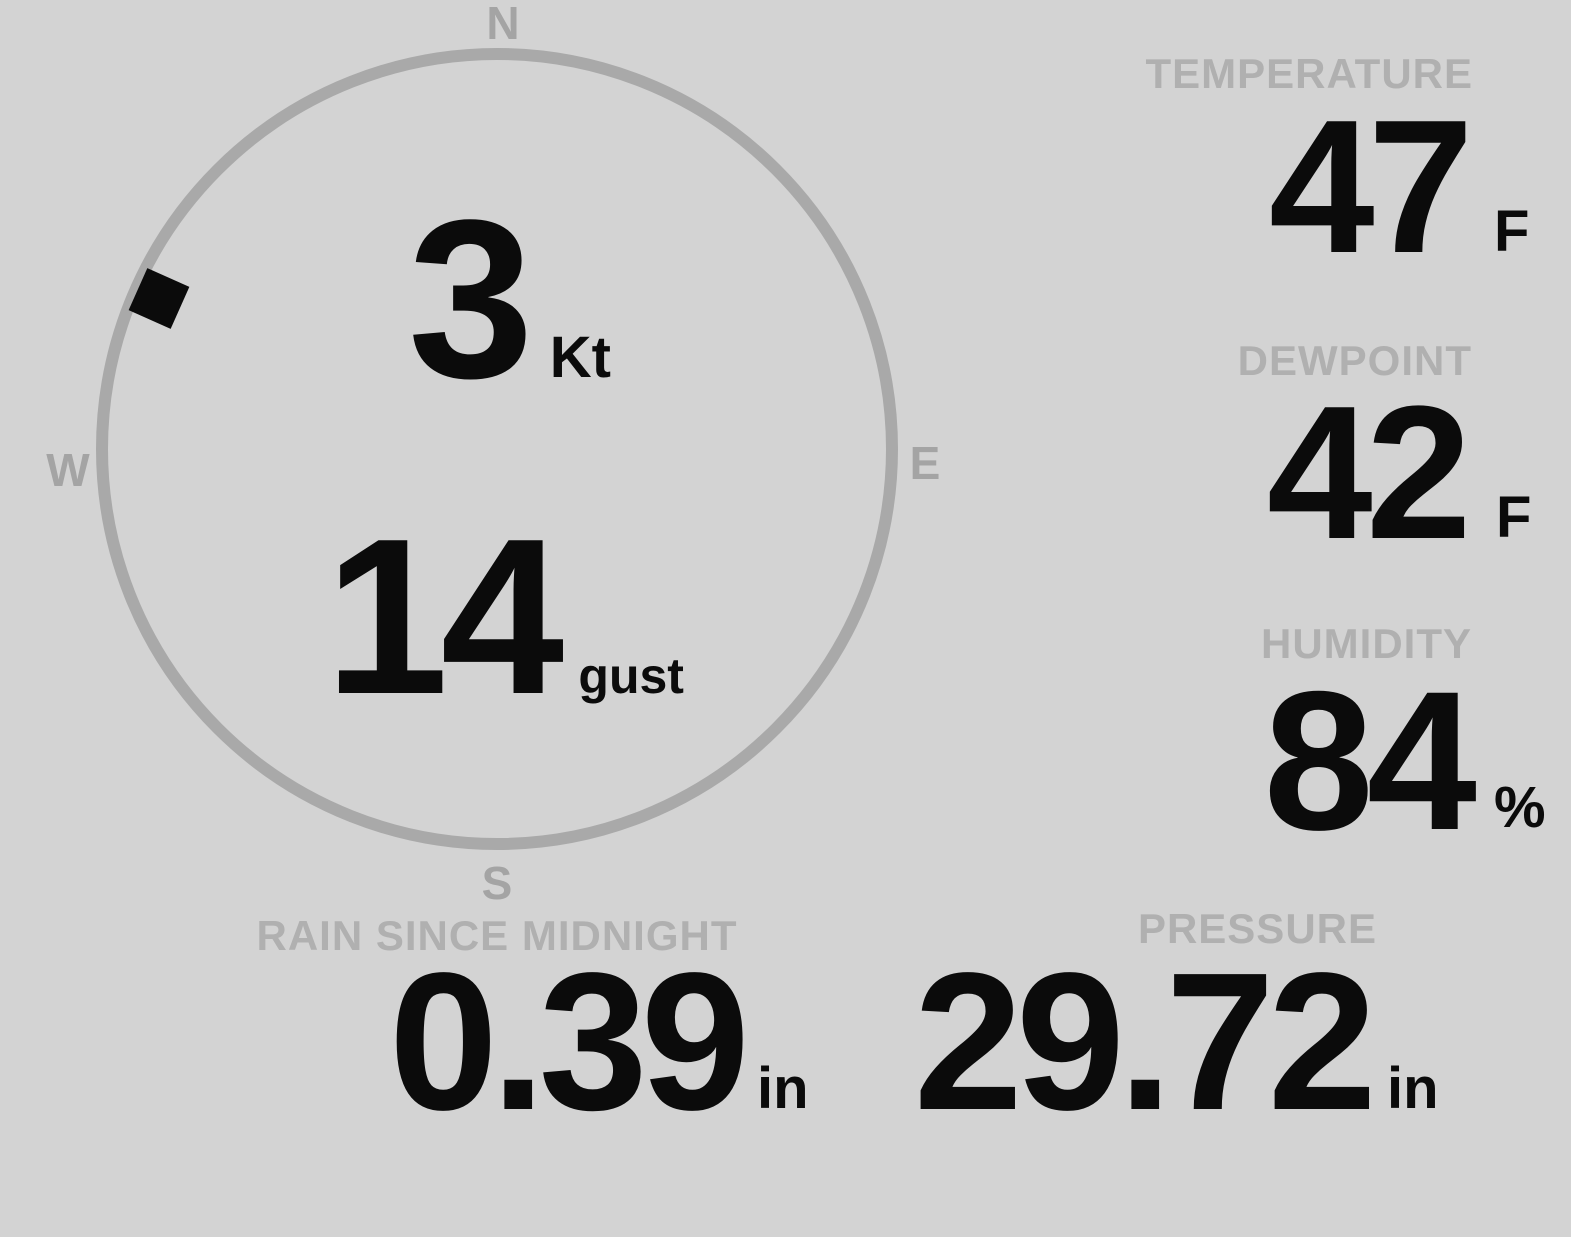 Image resolution: width=1571 pixels, height=1237 pixels. What do you see at coordinates (1413, 1088) in the screenshot?
I see `pressure-unit: in` at bounding box center [1413, 1088].